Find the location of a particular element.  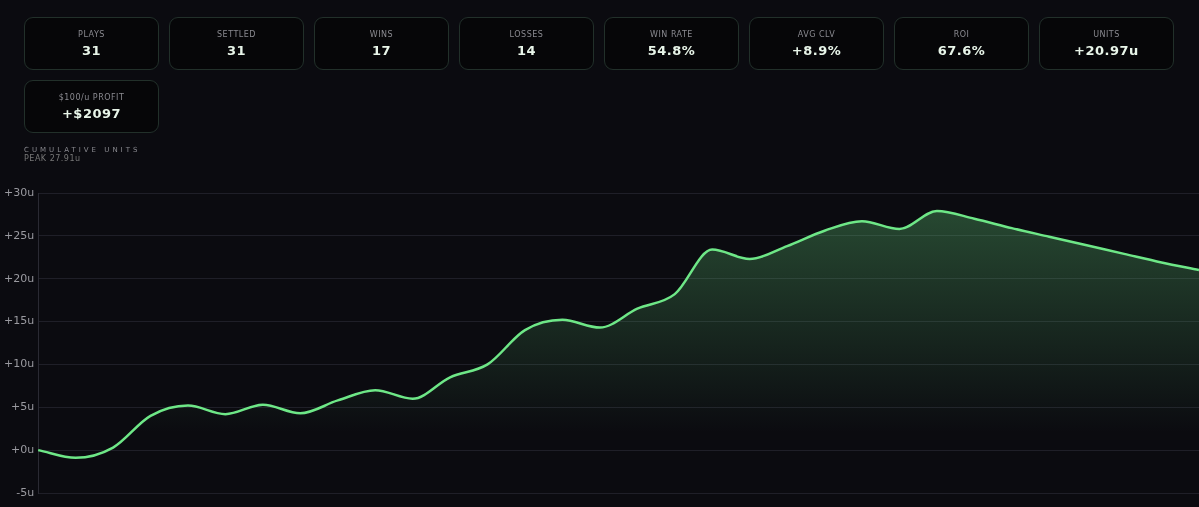

category-label: LOSSES is located at coordinates (526, 34).